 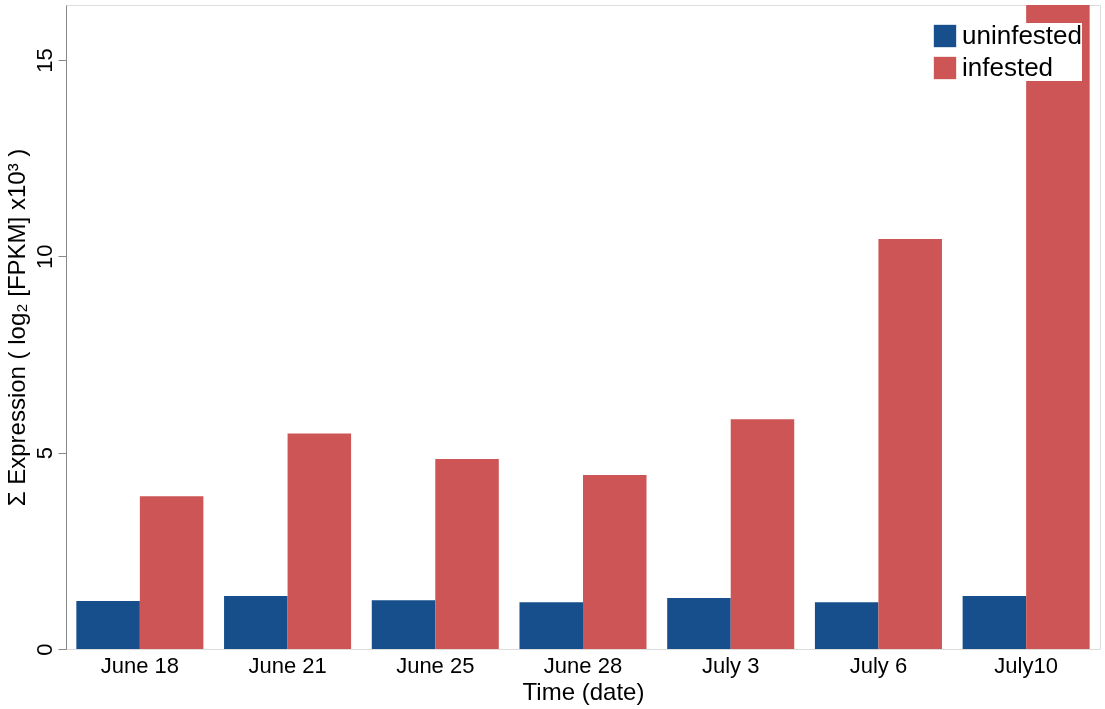 I want to click on y-tick-label: 0, so click(x=44, y=649).